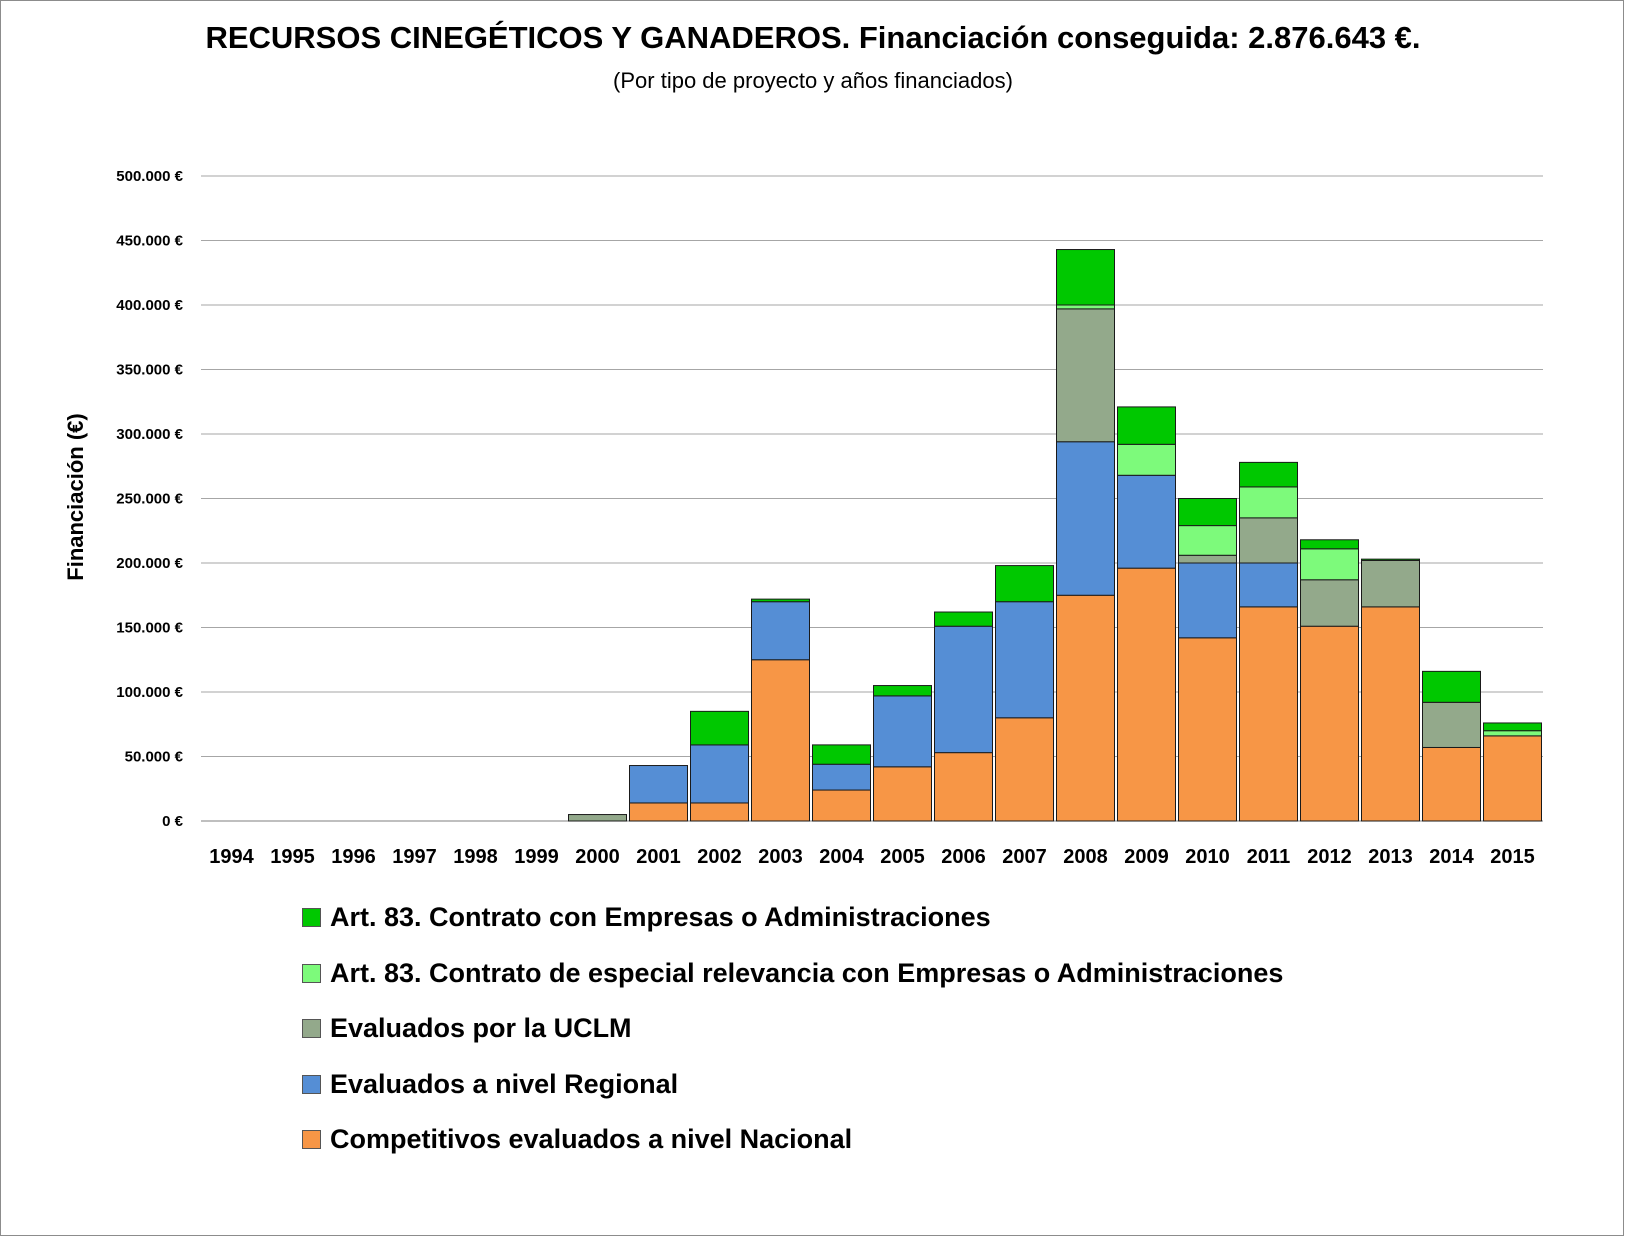  What do you see at coordinates (963, 857) in the screenshot?
I see `x-tick-label: 2006` at bounding box center [963, 857].